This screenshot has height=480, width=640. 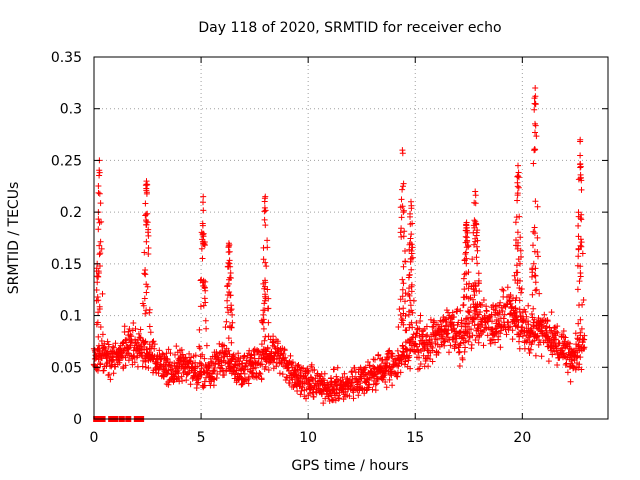 What do you see at coordinates (349, 466) in the screenshot?
I see `x-axis-label: GPS time / hours` at bounding box center [349, 466].